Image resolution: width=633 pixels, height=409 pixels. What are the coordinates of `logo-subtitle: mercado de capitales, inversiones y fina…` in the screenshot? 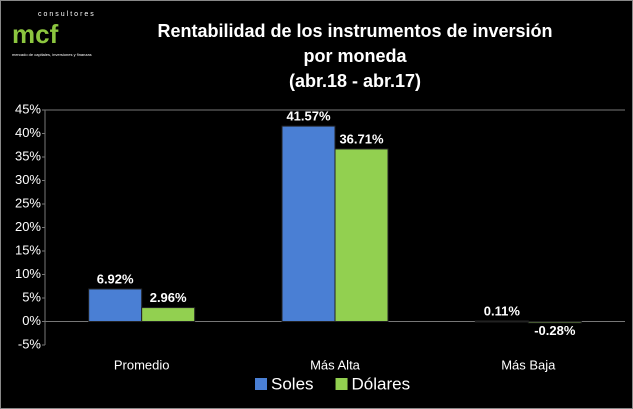 It's located at (52, 54).